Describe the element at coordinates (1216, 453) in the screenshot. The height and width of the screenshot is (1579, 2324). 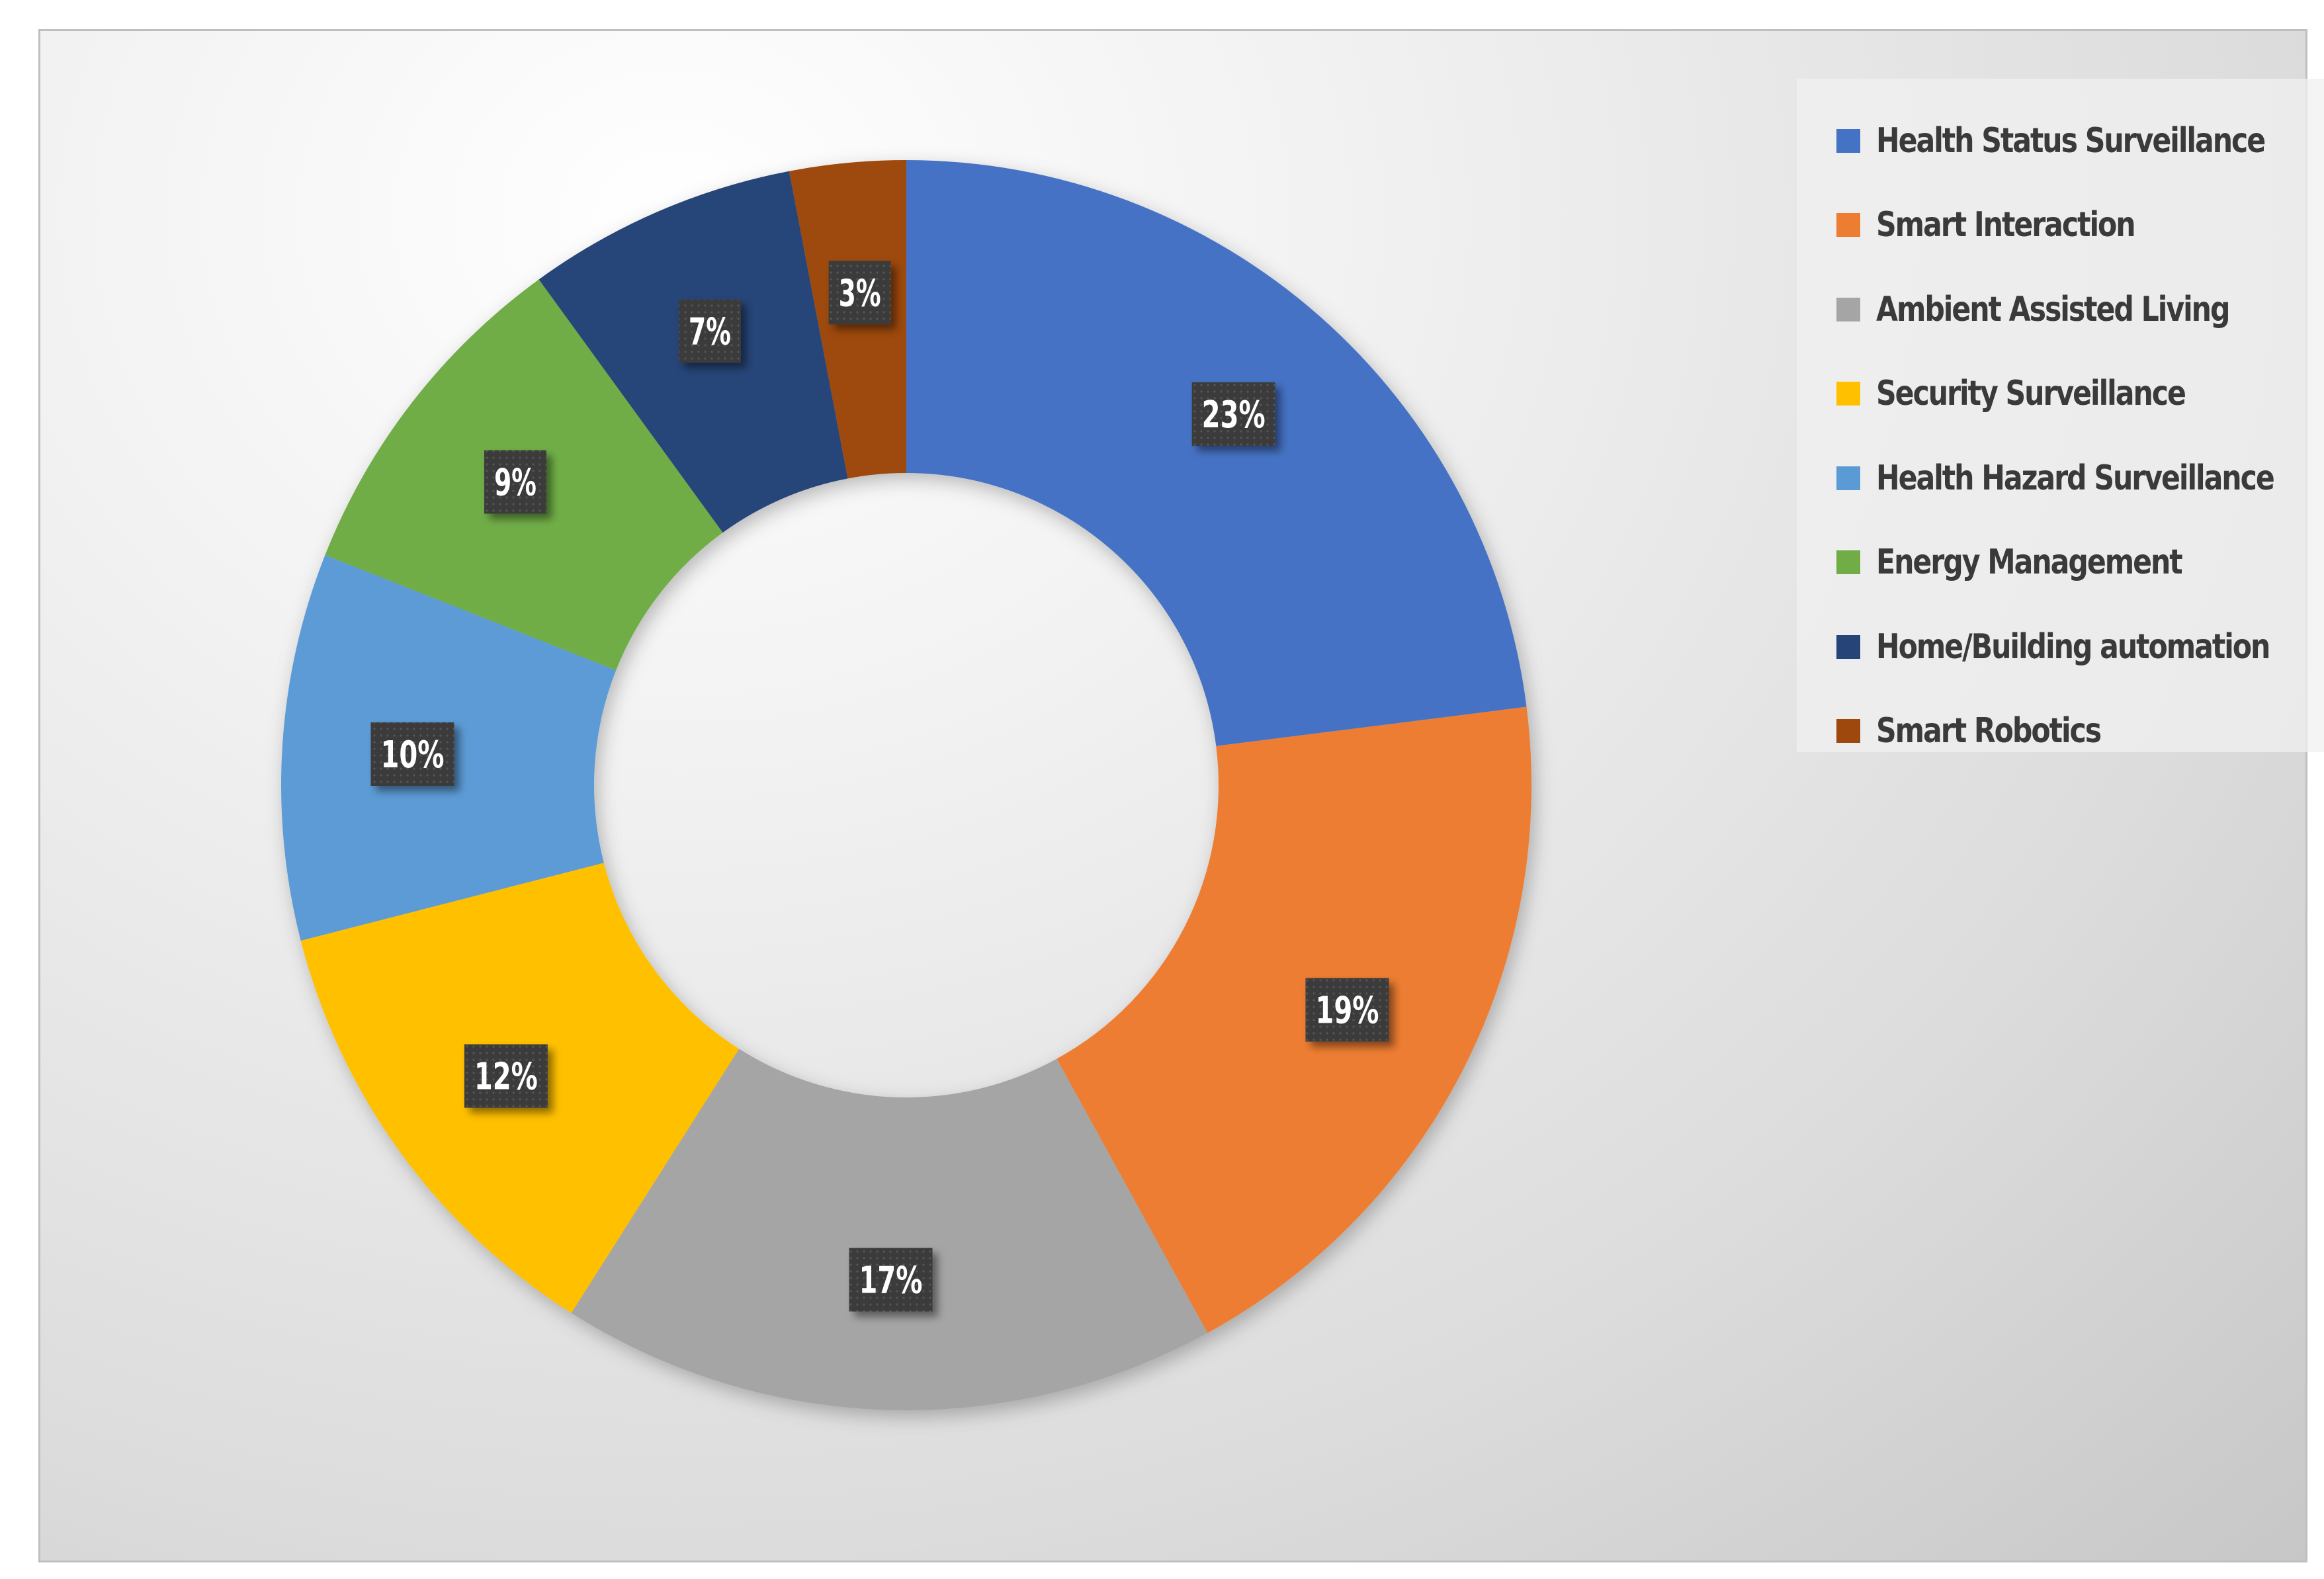
I see `slice-health-status-surveillance` at that location.